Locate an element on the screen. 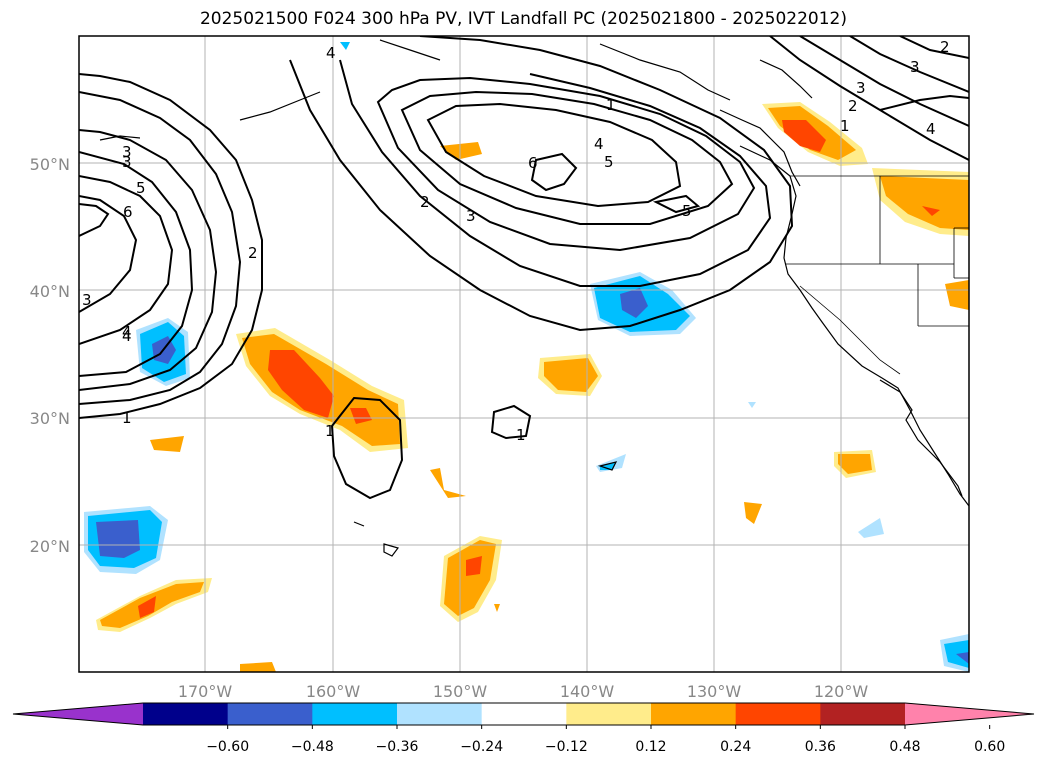 Image resolution: width=1047 pixels, height=765 pixels. lon-label: 150°W is located at coordinates (460, 691).